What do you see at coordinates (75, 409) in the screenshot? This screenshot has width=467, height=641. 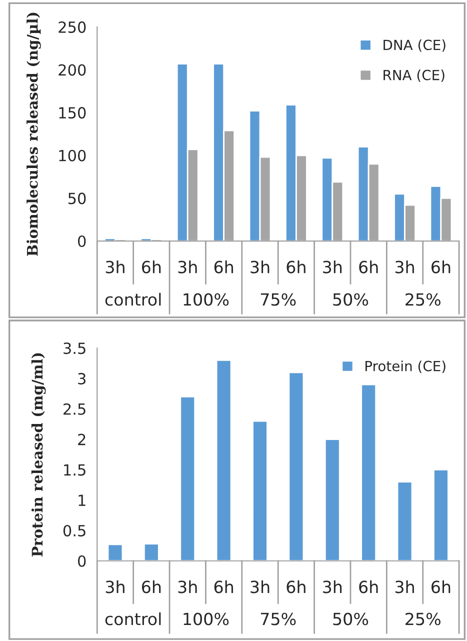 I see `y-tick-label: 2.5` at bounding box center [75, 409].